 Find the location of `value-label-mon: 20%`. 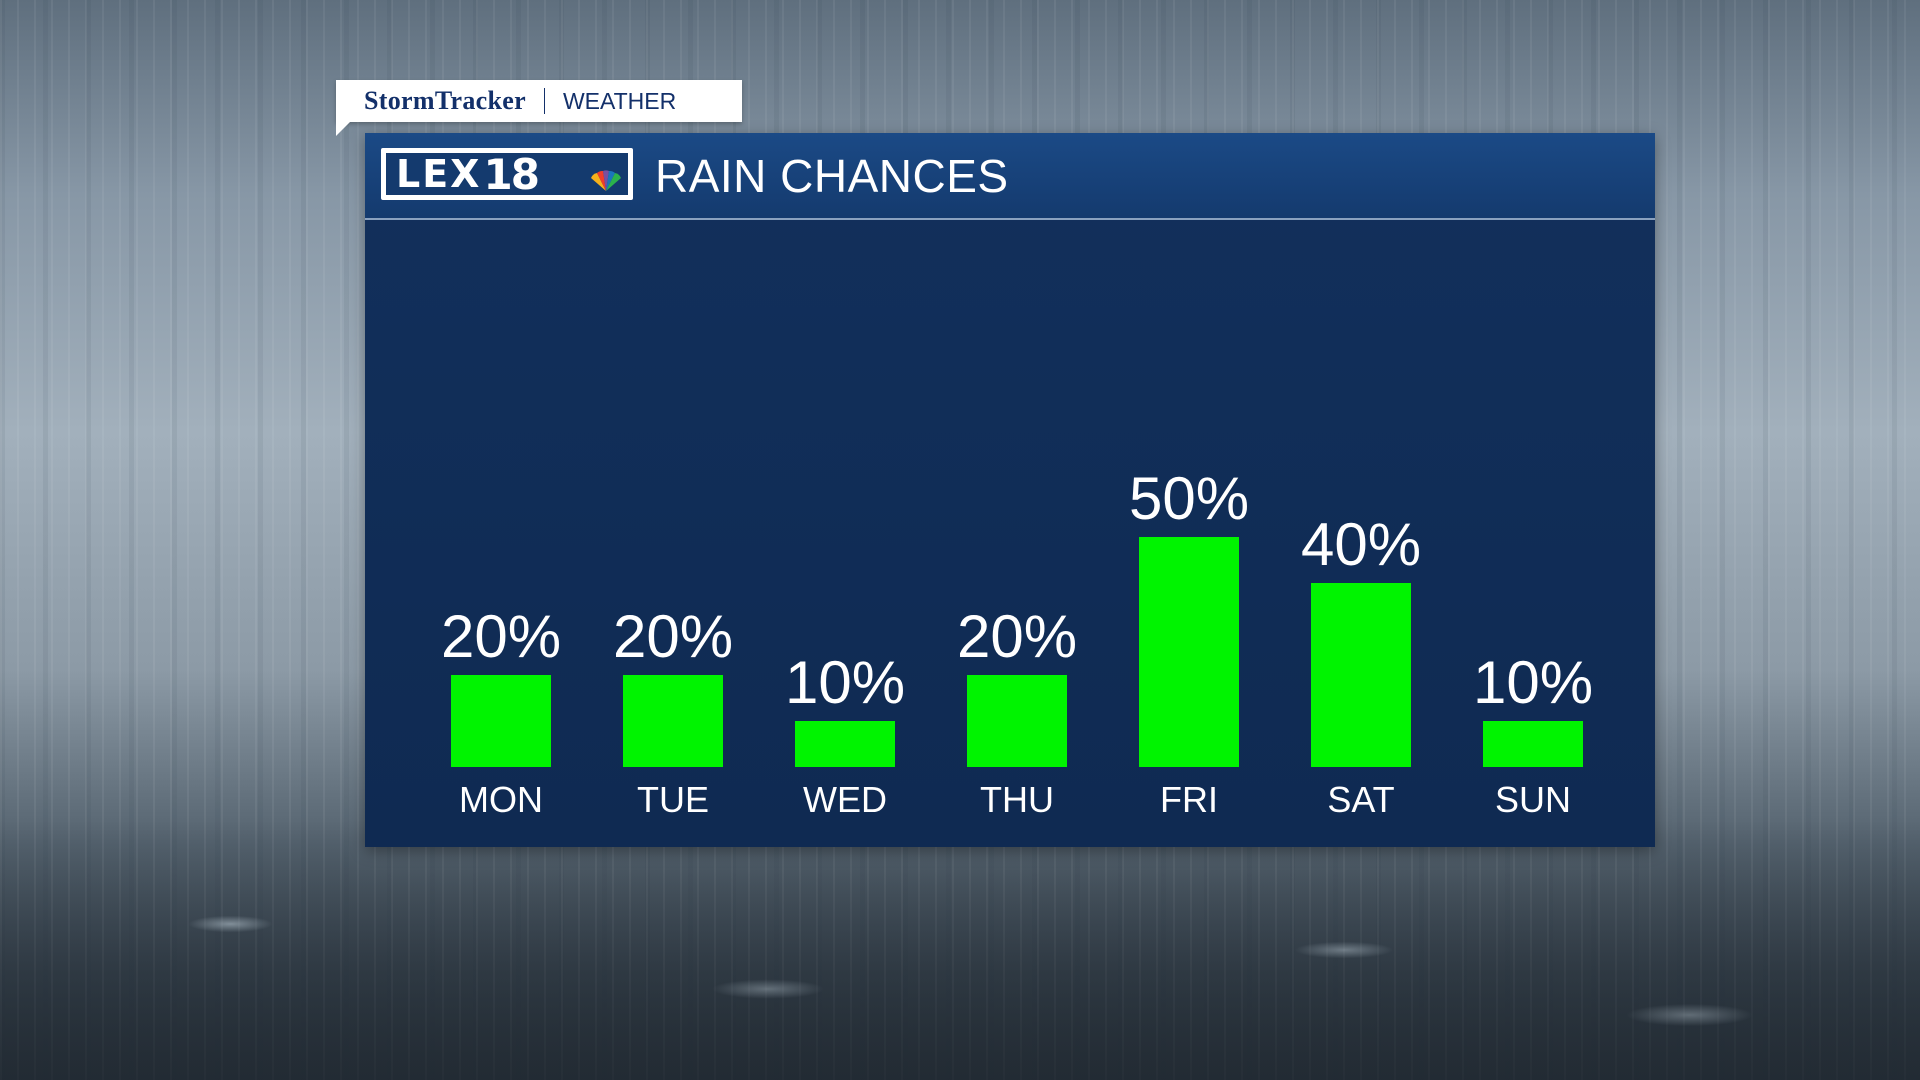

value-label-mon: 20% is located at coordinates (501, 636).